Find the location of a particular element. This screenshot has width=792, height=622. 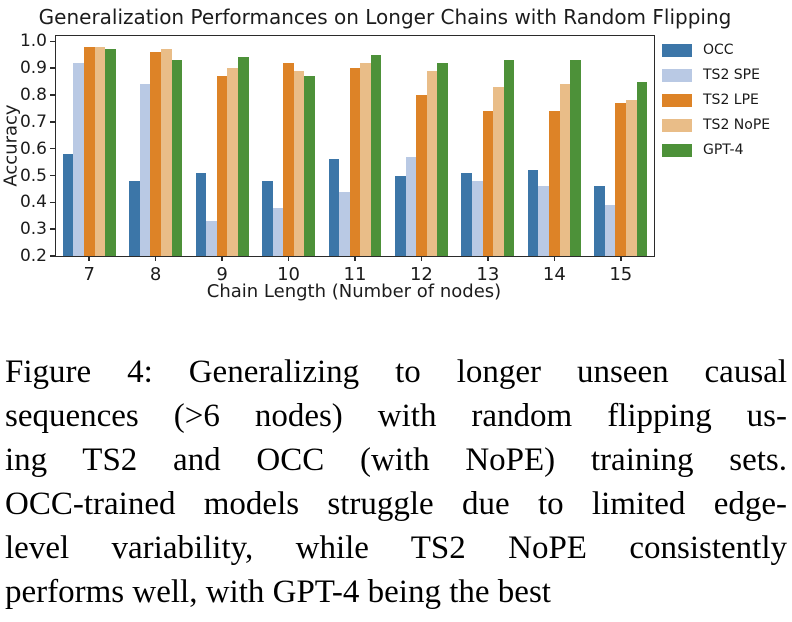

x-tick-label: 14 is located at coordinates (554, 274).